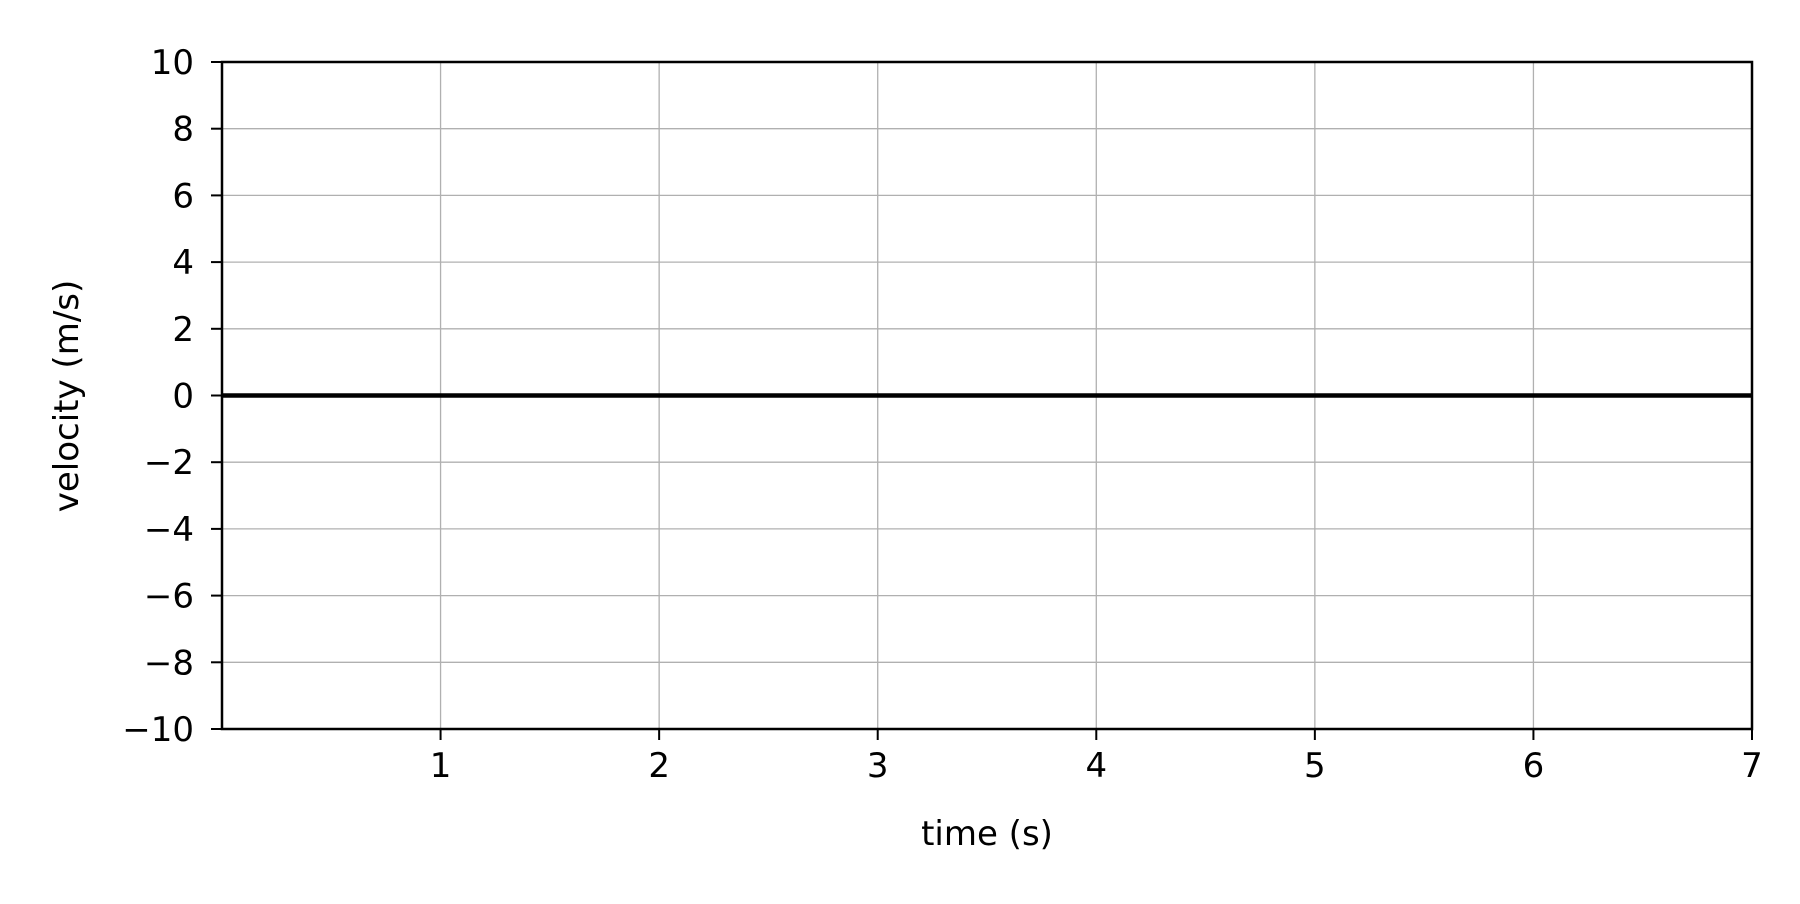  Describe the element at coordinates (169, 463) in the screenshot. I see `y-tick-label: −2` at that location.